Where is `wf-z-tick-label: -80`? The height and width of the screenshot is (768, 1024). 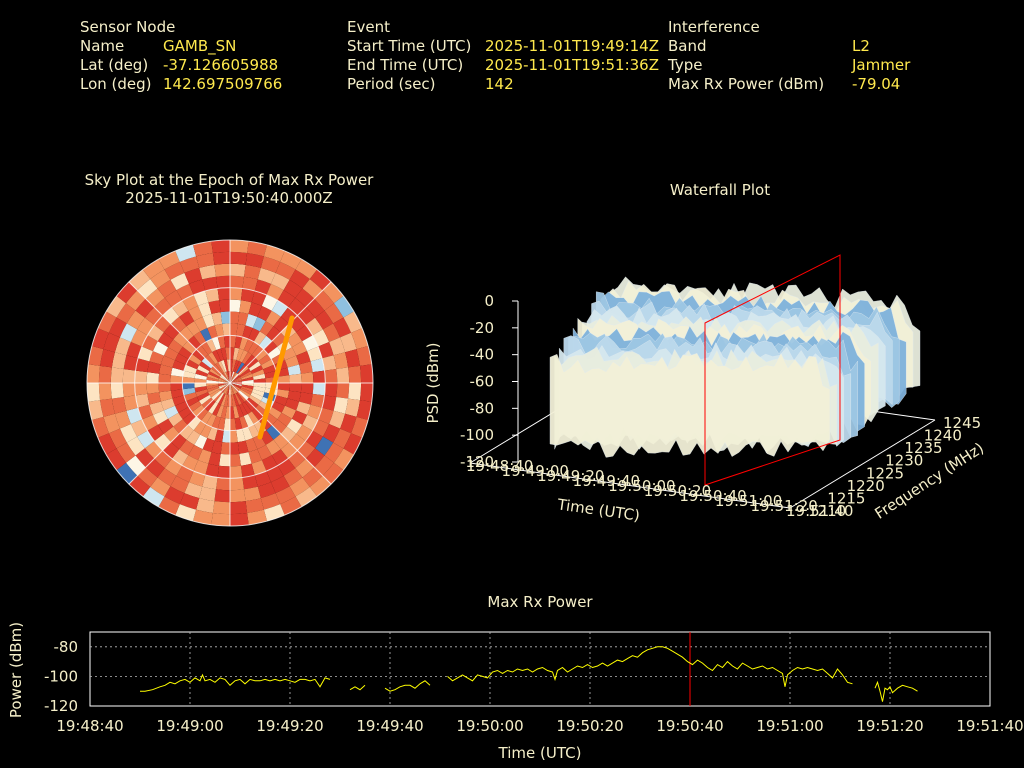
wf-z-tick-label: -80 is located at coordinates (482, 408).